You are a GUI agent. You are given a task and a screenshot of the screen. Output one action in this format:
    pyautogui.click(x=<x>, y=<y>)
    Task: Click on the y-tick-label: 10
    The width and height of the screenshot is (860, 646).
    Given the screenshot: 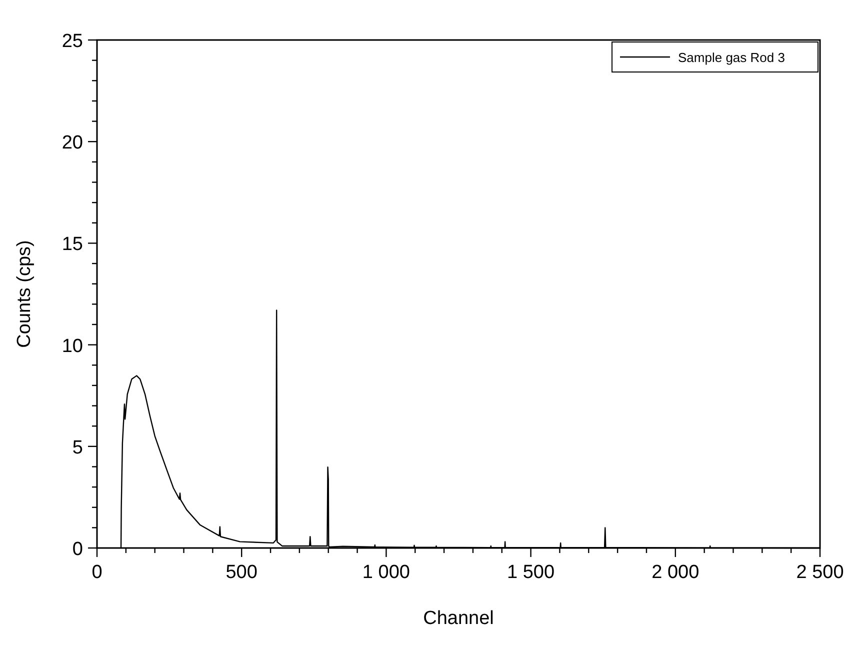 What is the action you would take?
    pyautogui.click(x=72, y=346)
    